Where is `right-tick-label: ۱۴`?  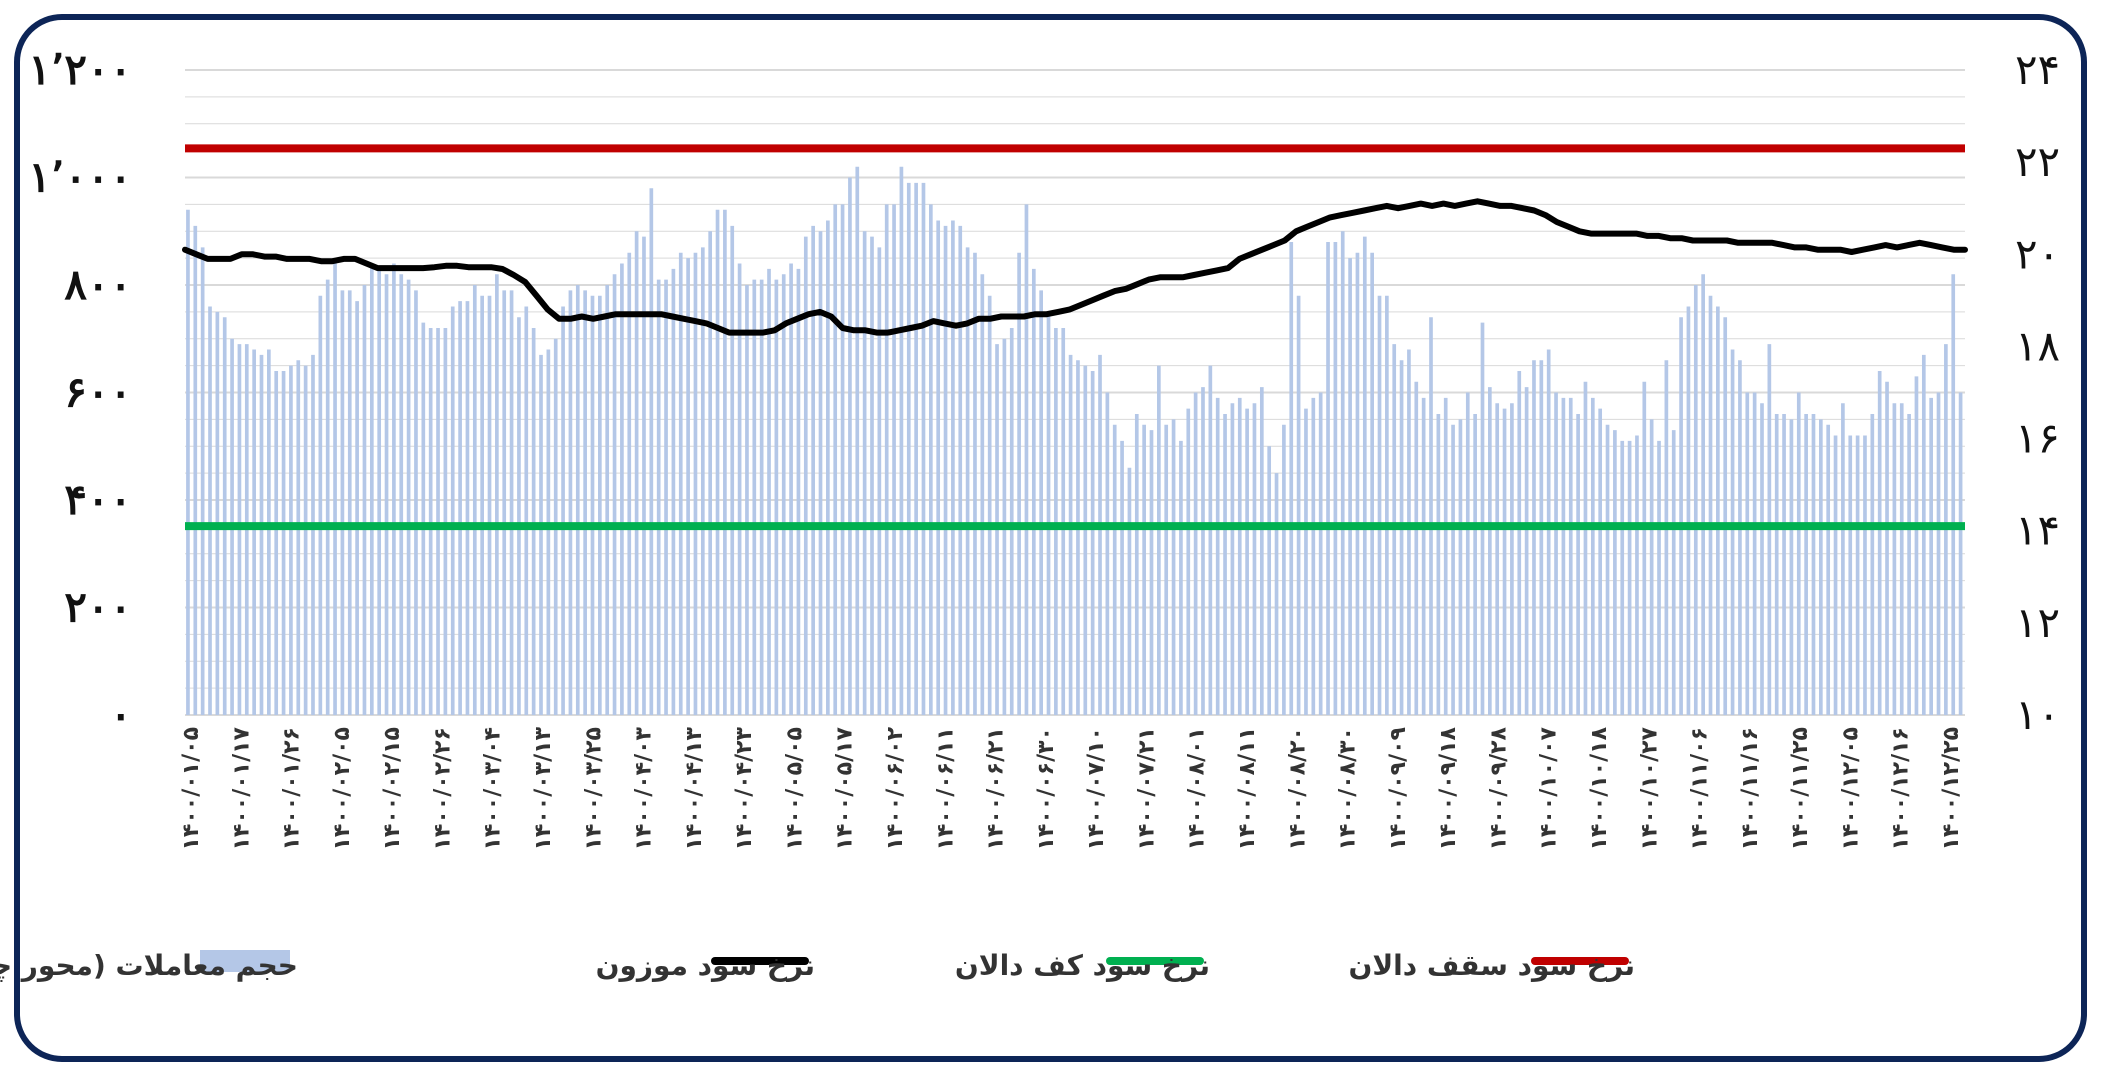 right-tick-label: ۱۴ is located at coordinates (2037, 530).